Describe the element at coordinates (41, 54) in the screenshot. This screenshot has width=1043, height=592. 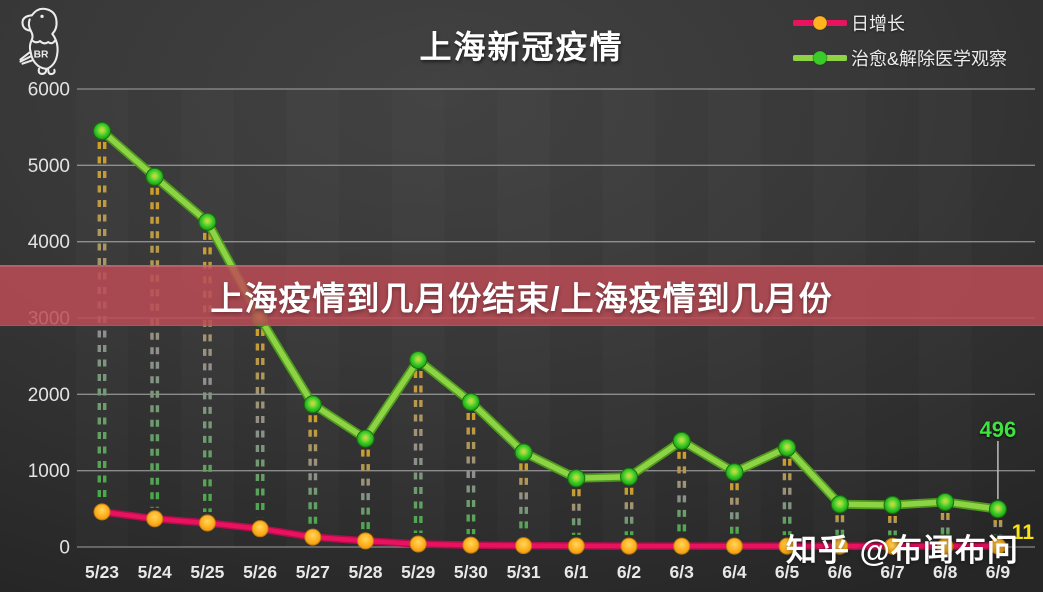
I see `logo-text: BR` at that location.